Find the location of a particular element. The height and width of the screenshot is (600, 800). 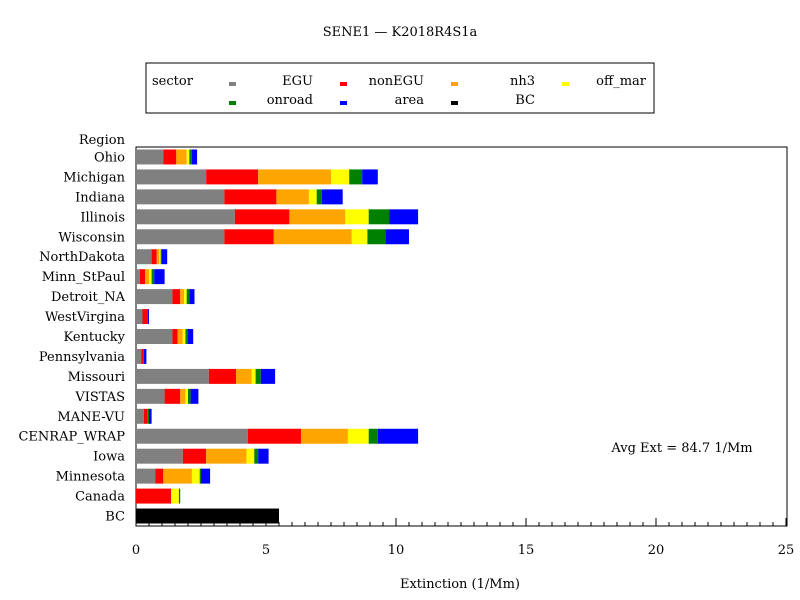

bar-ohio-off-mar is located at coordinates (188, 157).